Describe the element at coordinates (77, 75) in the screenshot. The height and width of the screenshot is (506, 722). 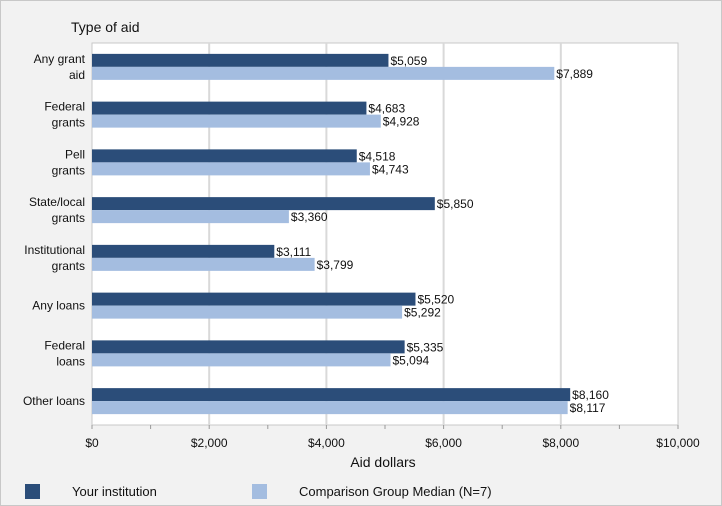
I see `category-label: aid` at that location.